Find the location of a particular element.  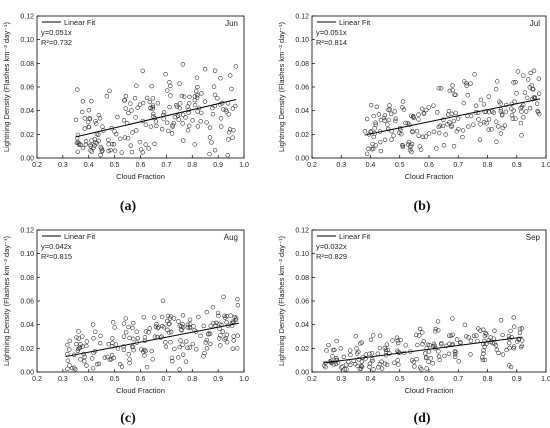

month-label: Jul is located at coordinates (535, 23).